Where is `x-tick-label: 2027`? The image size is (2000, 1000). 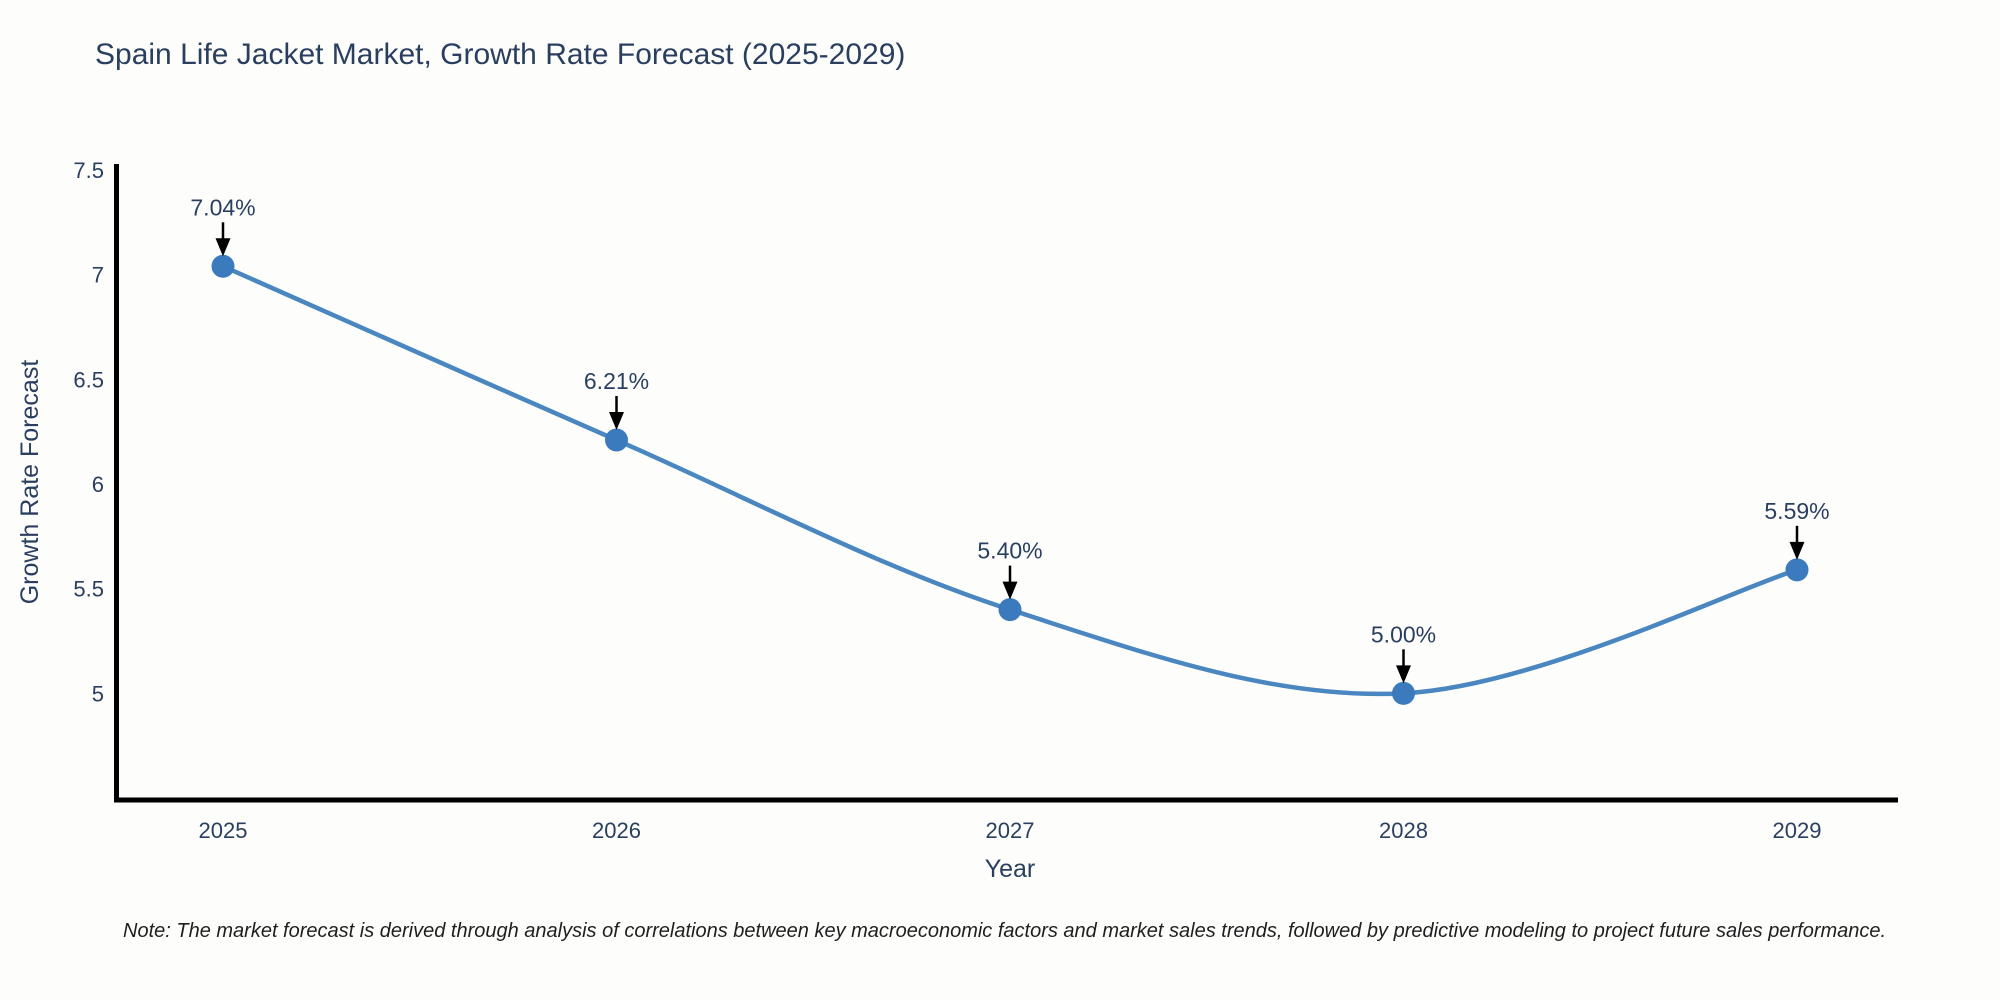 x-tick-label: 2027 is located at coordinates (1010, 830).